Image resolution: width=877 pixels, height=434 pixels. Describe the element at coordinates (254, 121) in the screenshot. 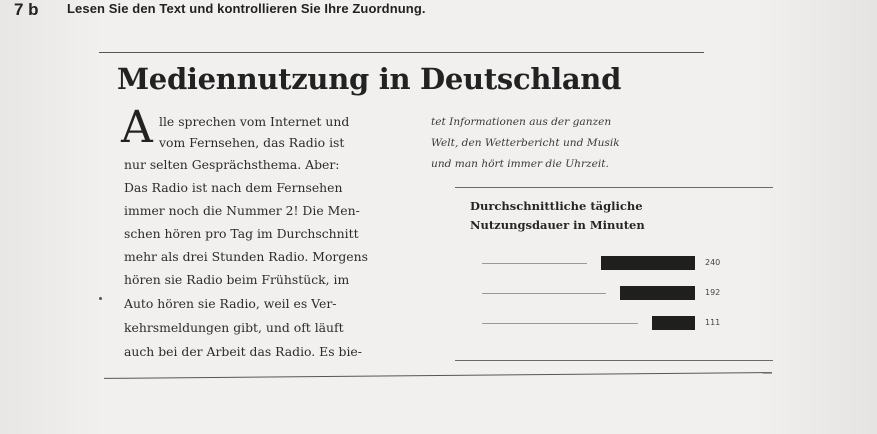

I see `left-text-line: lle sprechen vom Internet und` at that location.